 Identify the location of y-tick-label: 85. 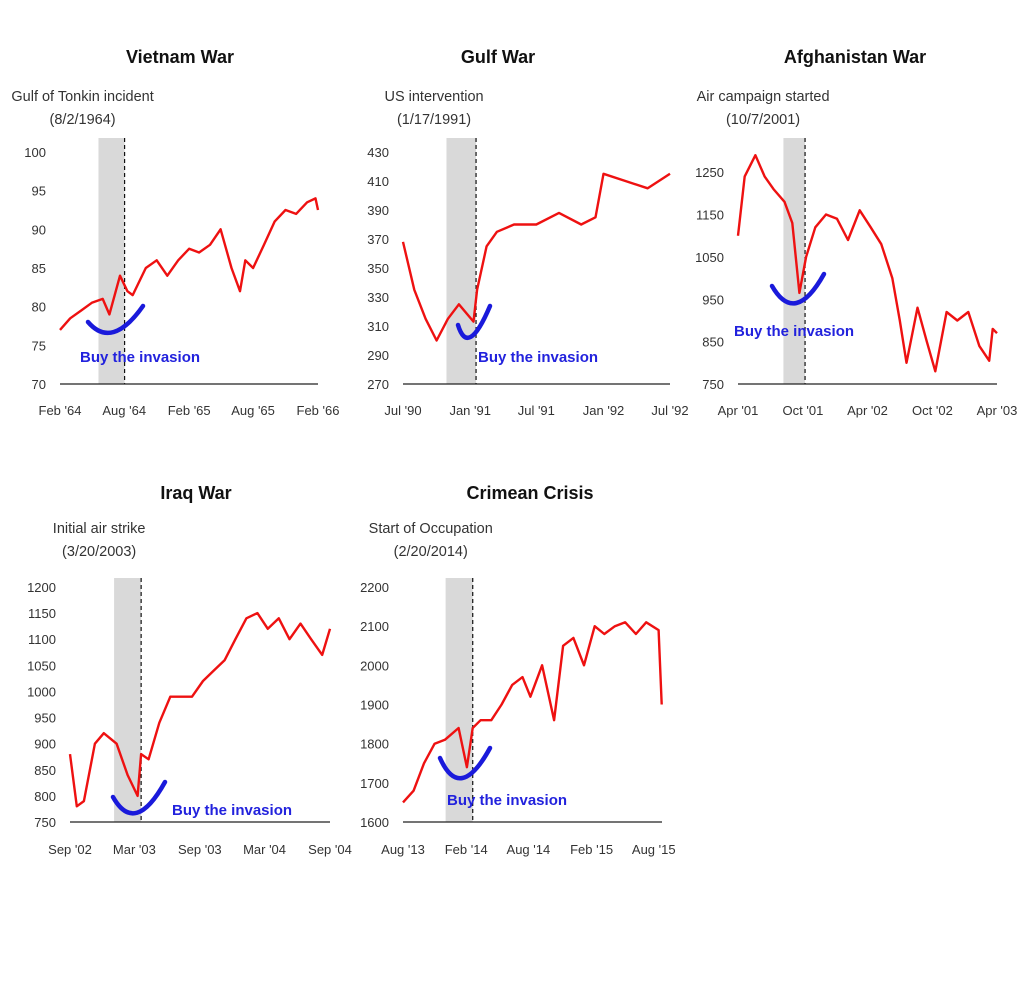
(39, 268).